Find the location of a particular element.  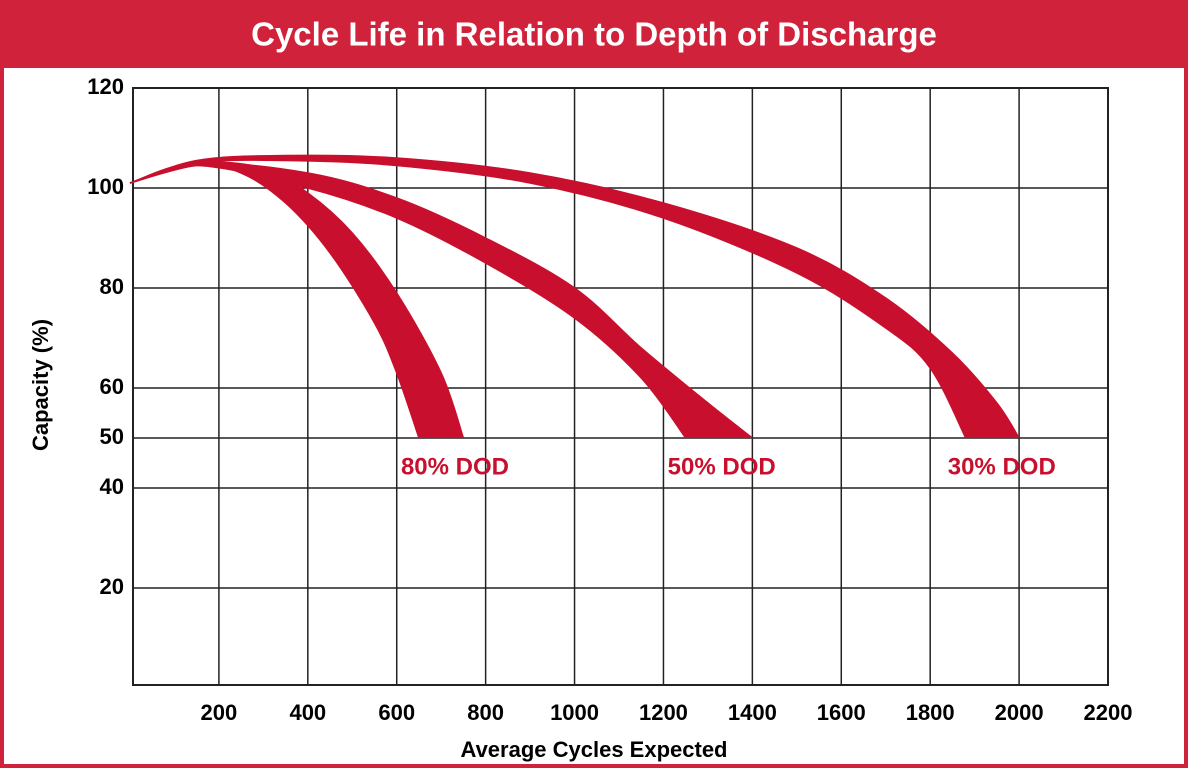

x-tick-label: 1800 is located at coordinates (930, 712).